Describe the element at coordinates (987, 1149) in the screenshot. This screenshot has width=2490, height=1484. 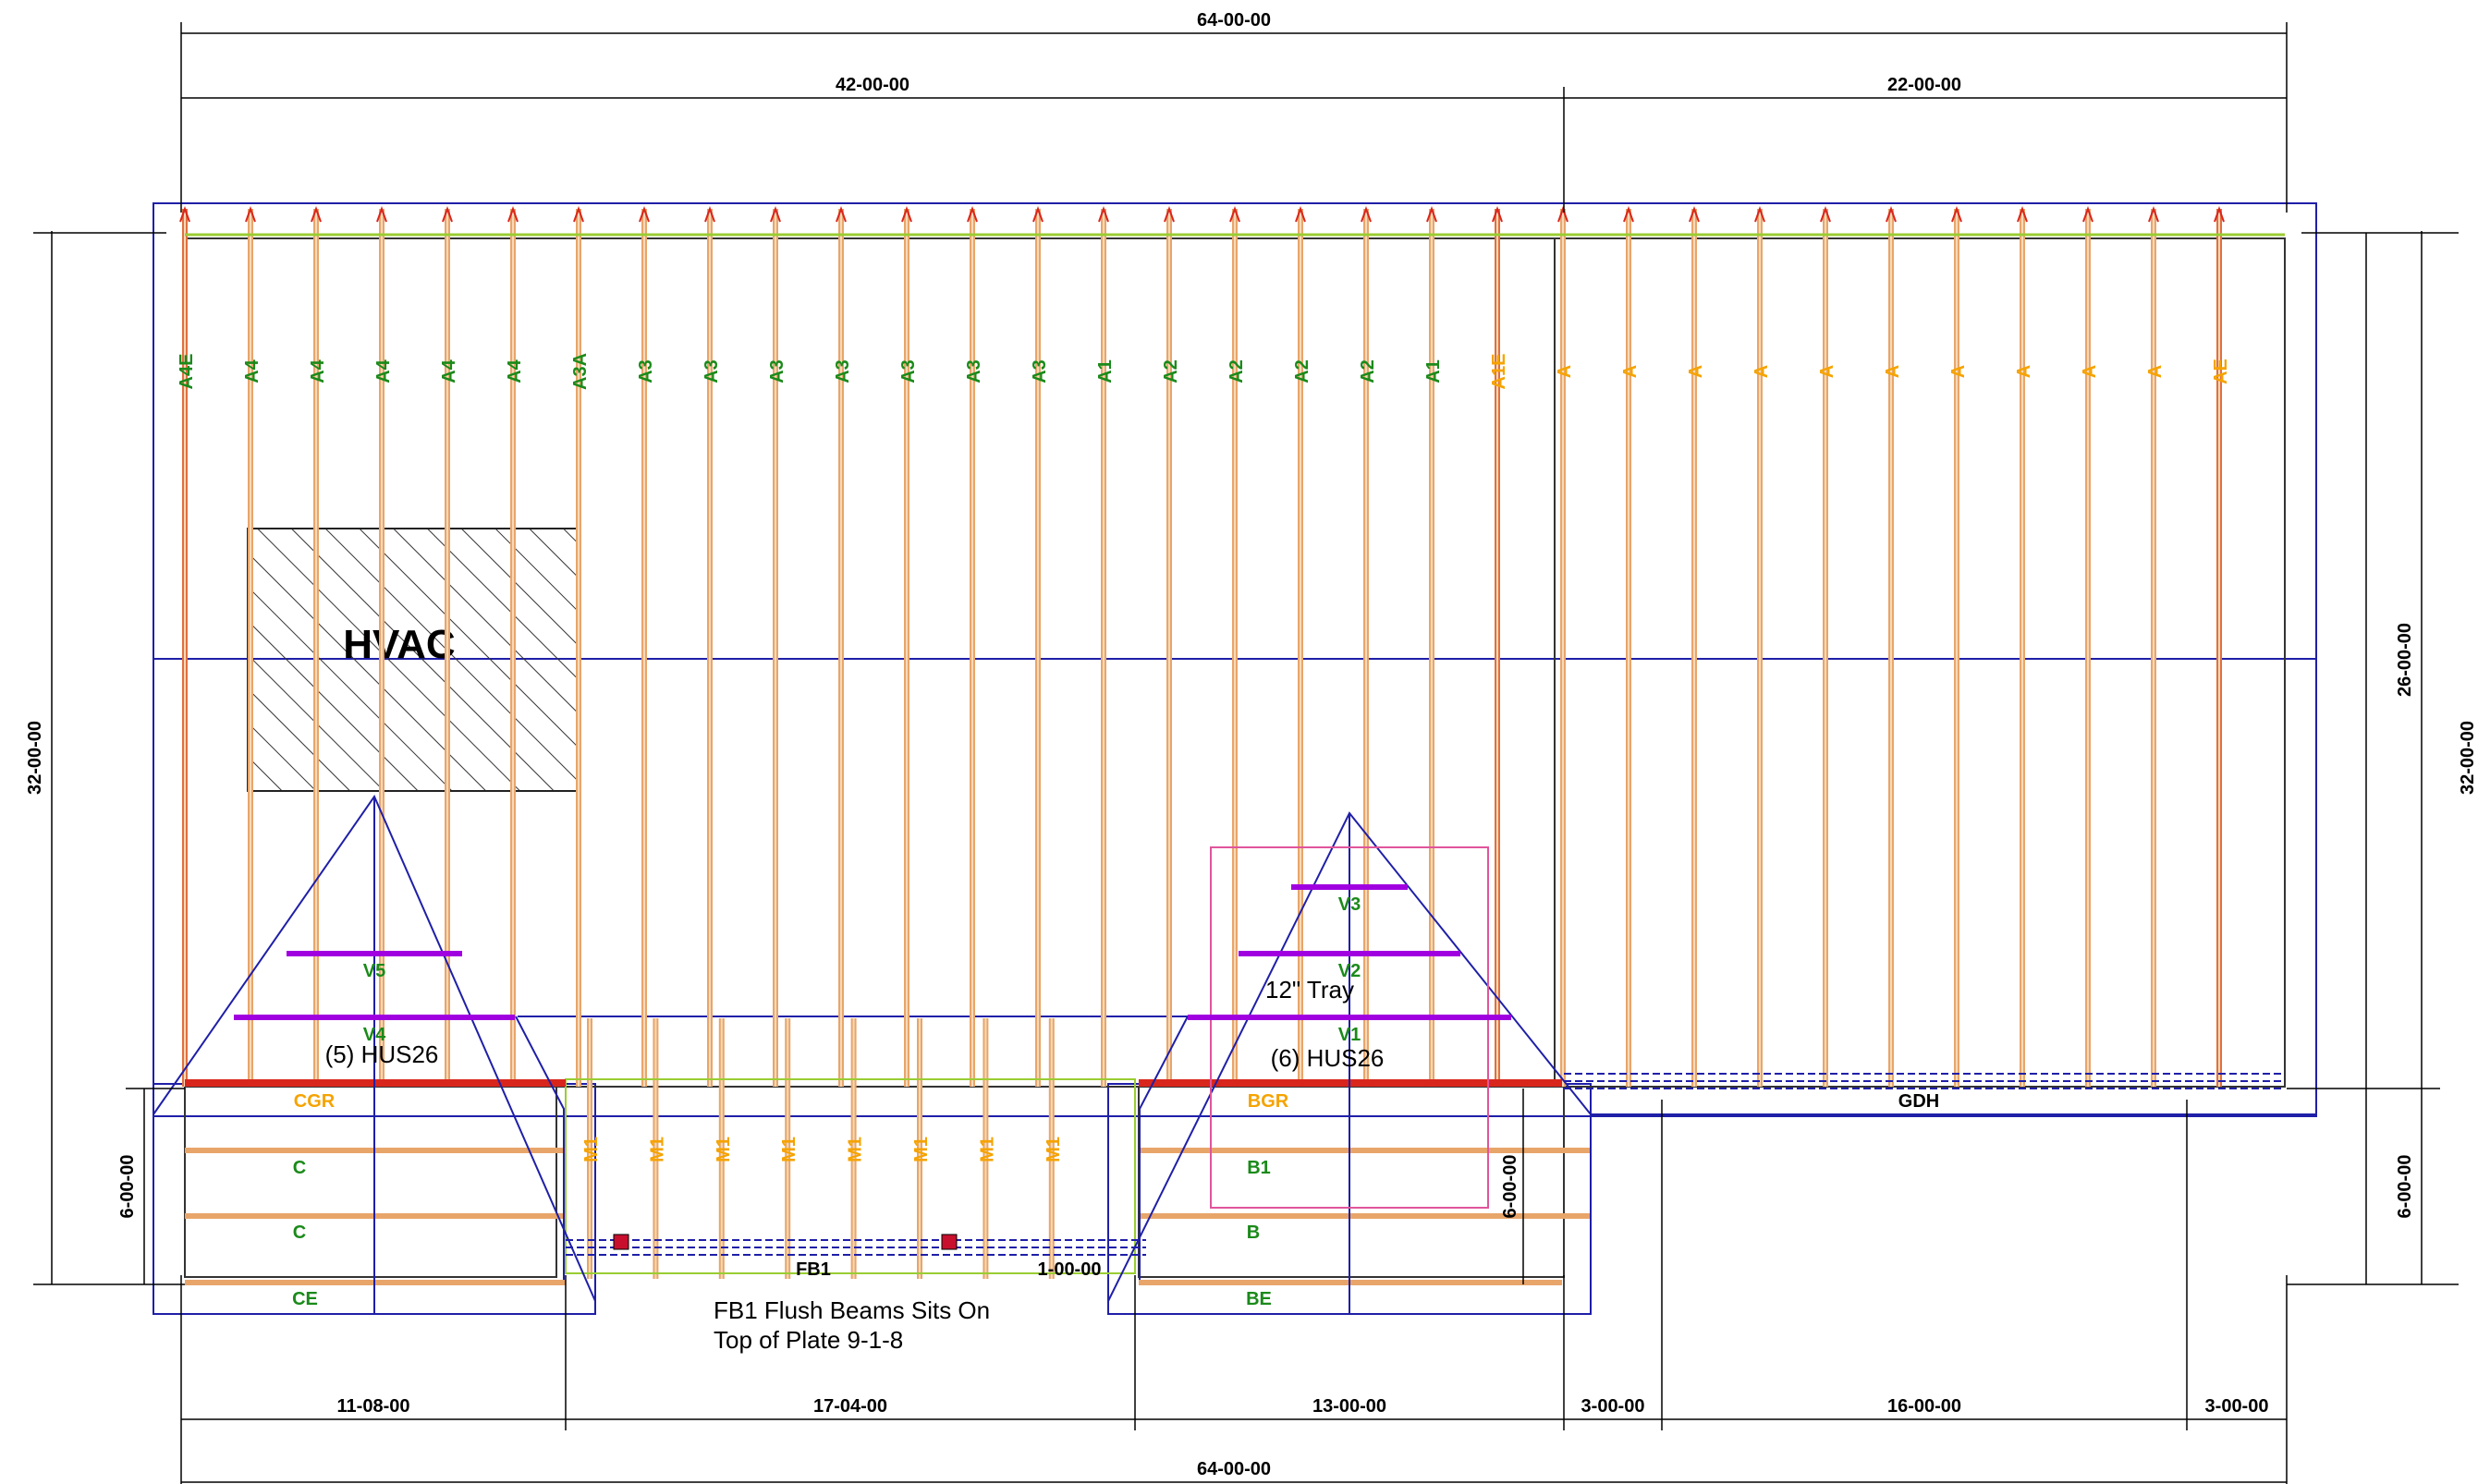
I see `mid-truss-label-7: M1` at that location.